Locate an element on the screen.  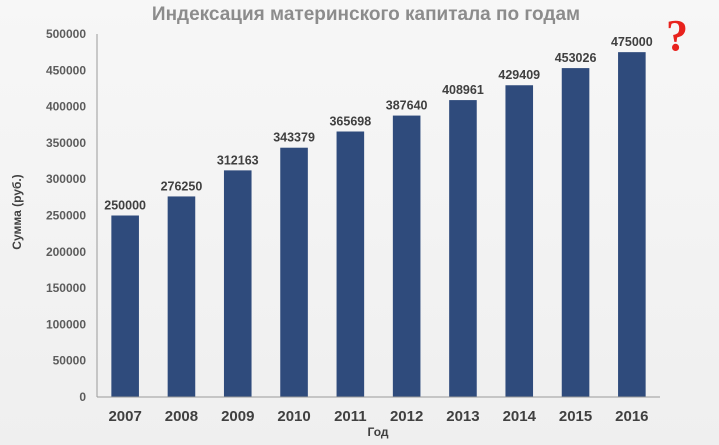
data-label-2010: 343379 is located at coordinates (294, 138).